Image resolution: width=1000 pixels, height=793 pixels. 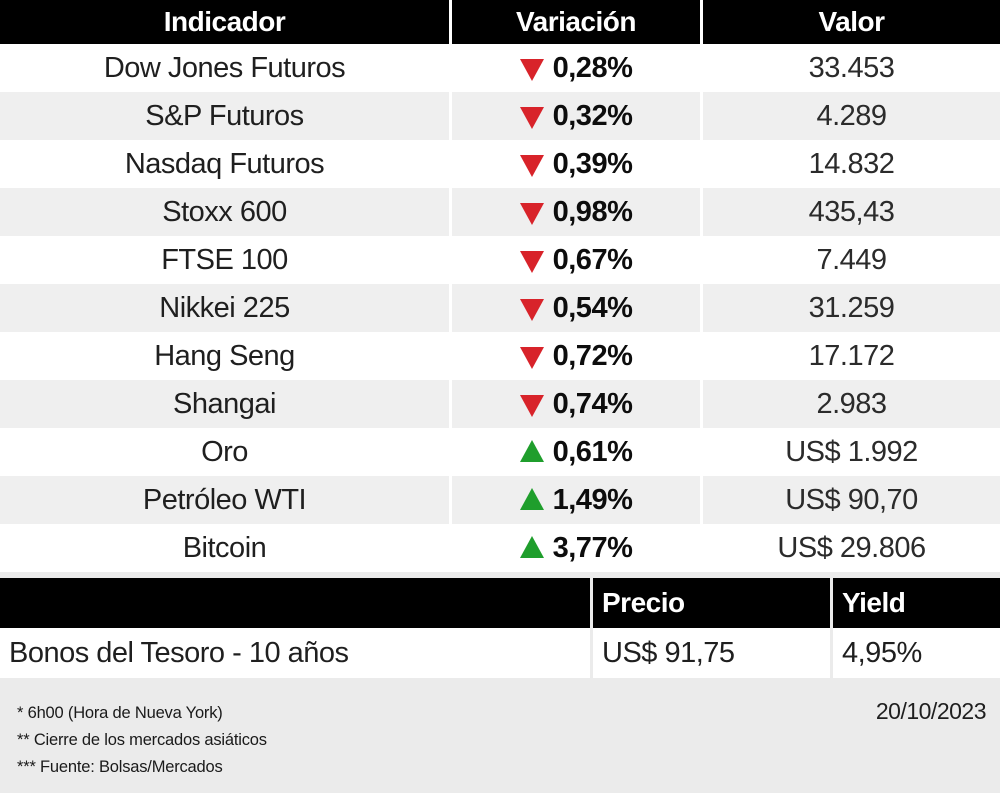 What do you see at coordinates (592, 67) in the screenshot?
I see `variation-value: 0,28%` at bounding box center [592, 67].